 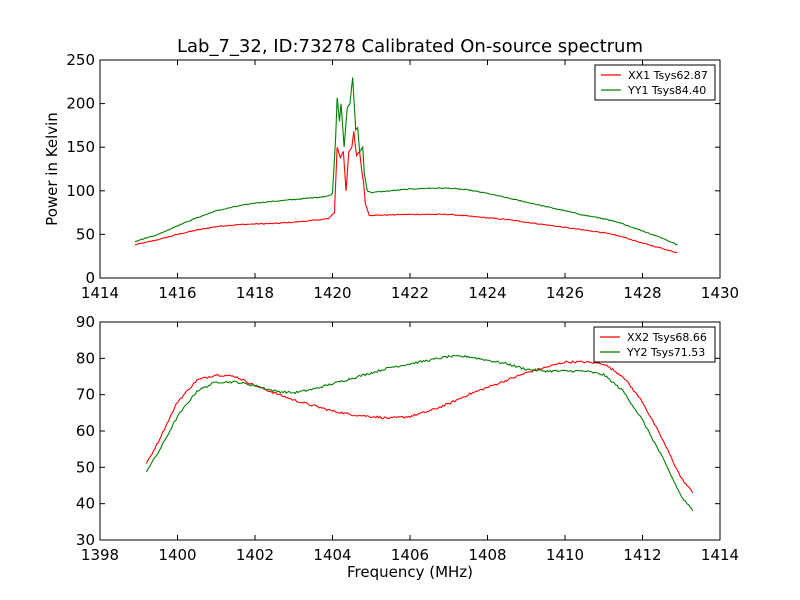 What do you see at coordinates (255, 293) in the screenshot?
I see `x-tick-label: 1418` at bounding box center [255, 293].